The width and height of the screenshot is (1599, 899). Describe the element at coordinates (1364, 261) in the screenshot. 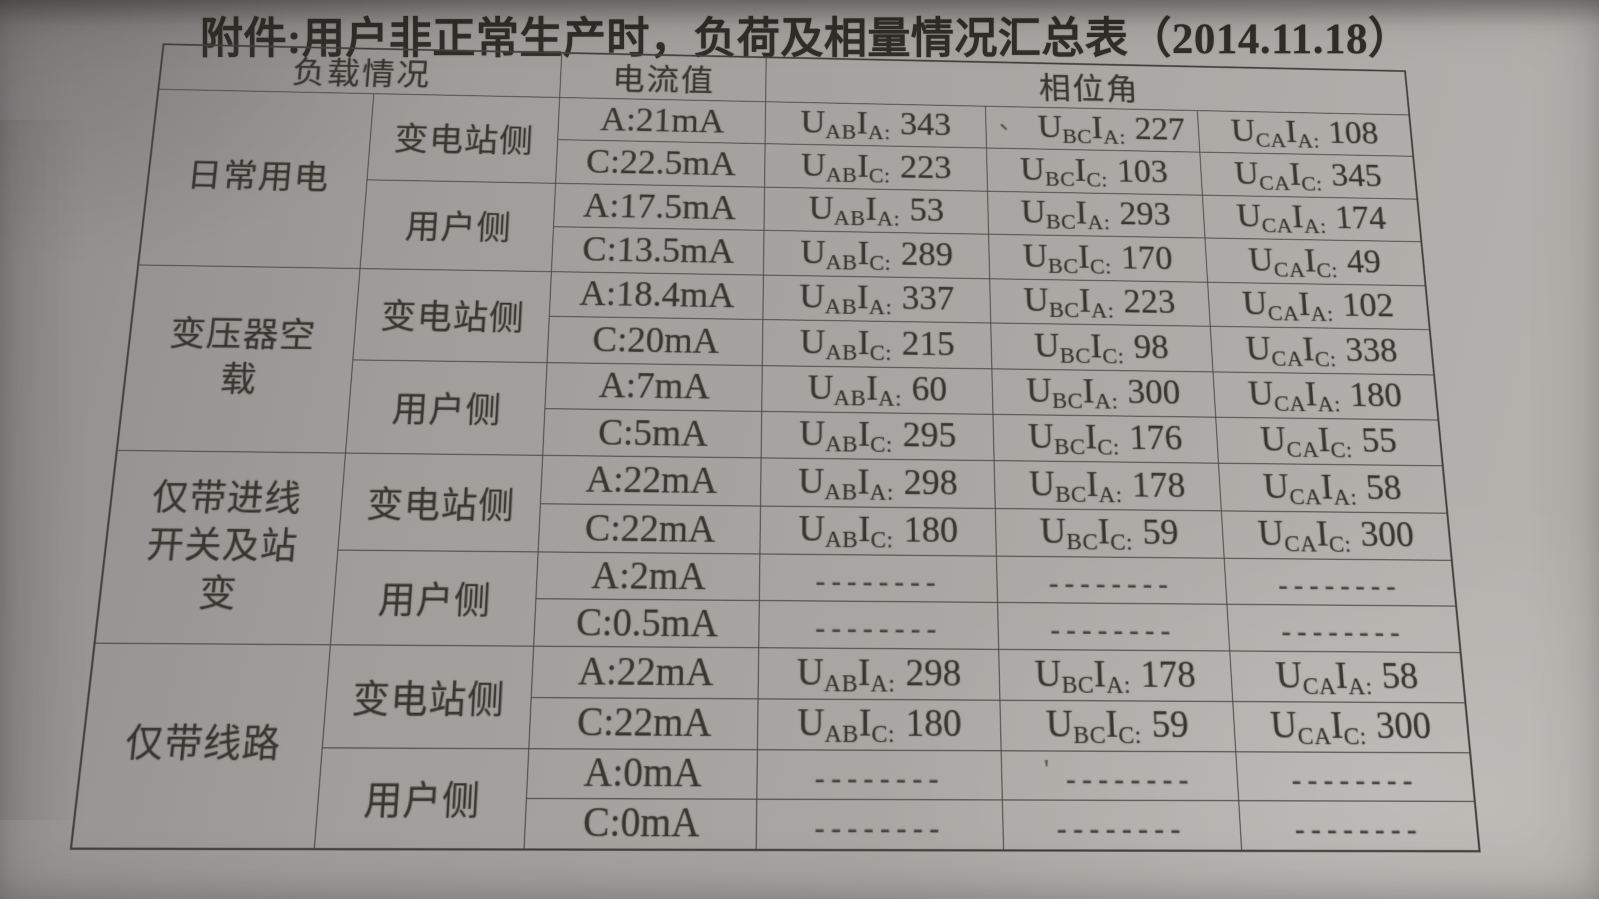

I see `phase-angle-value: 49` at that location.